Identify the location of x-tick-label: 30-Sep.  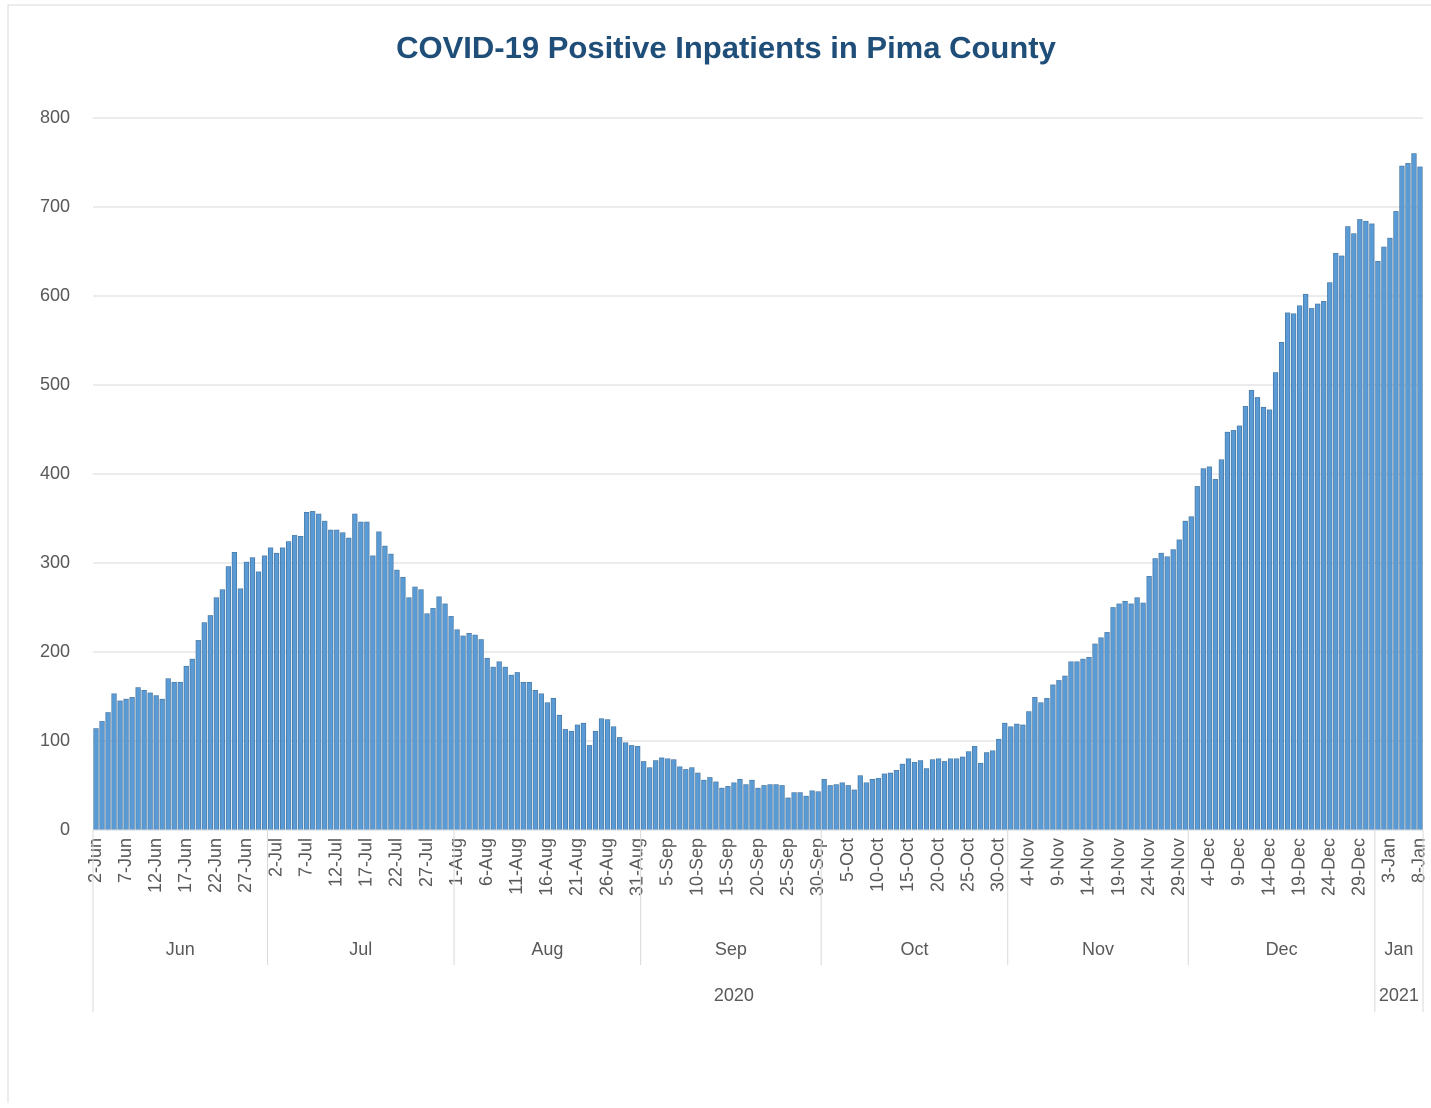
(817, 867).